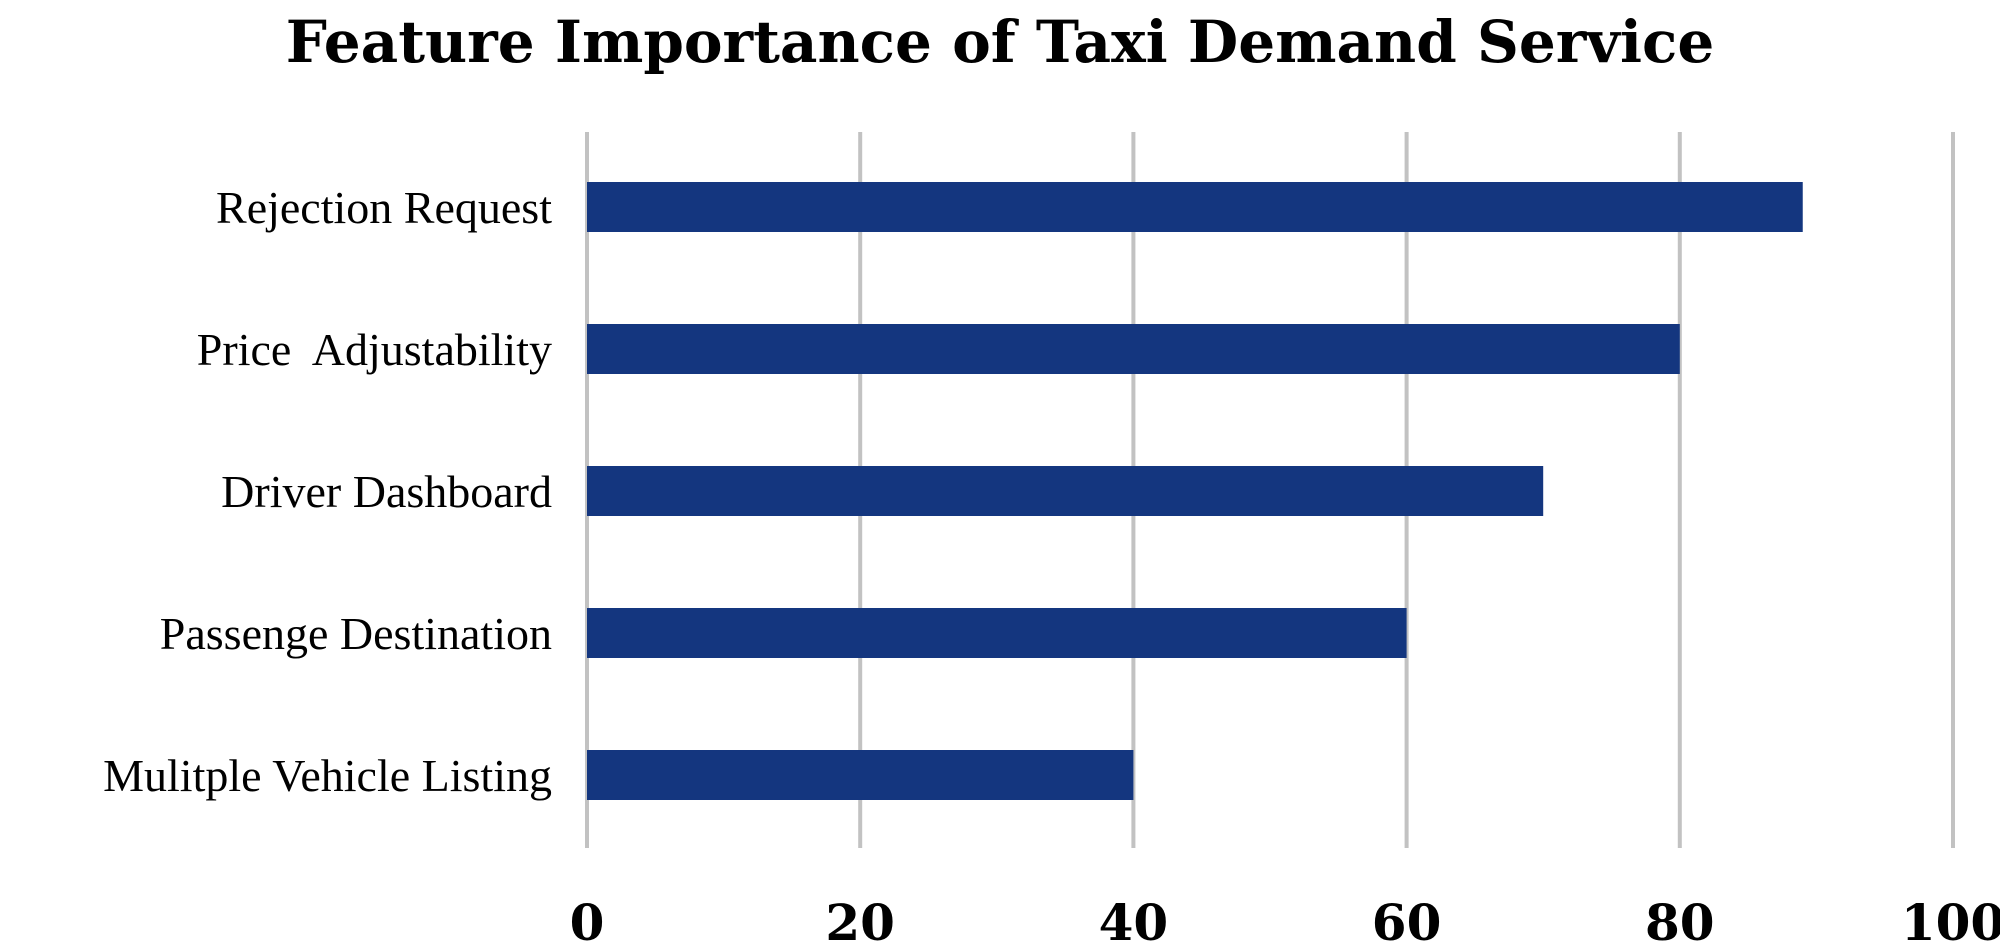  What do you see at coordinates (1134, 920) in the screenshot?
I see `x-tick-label-40: 40` at bounding box center [1134, 920].